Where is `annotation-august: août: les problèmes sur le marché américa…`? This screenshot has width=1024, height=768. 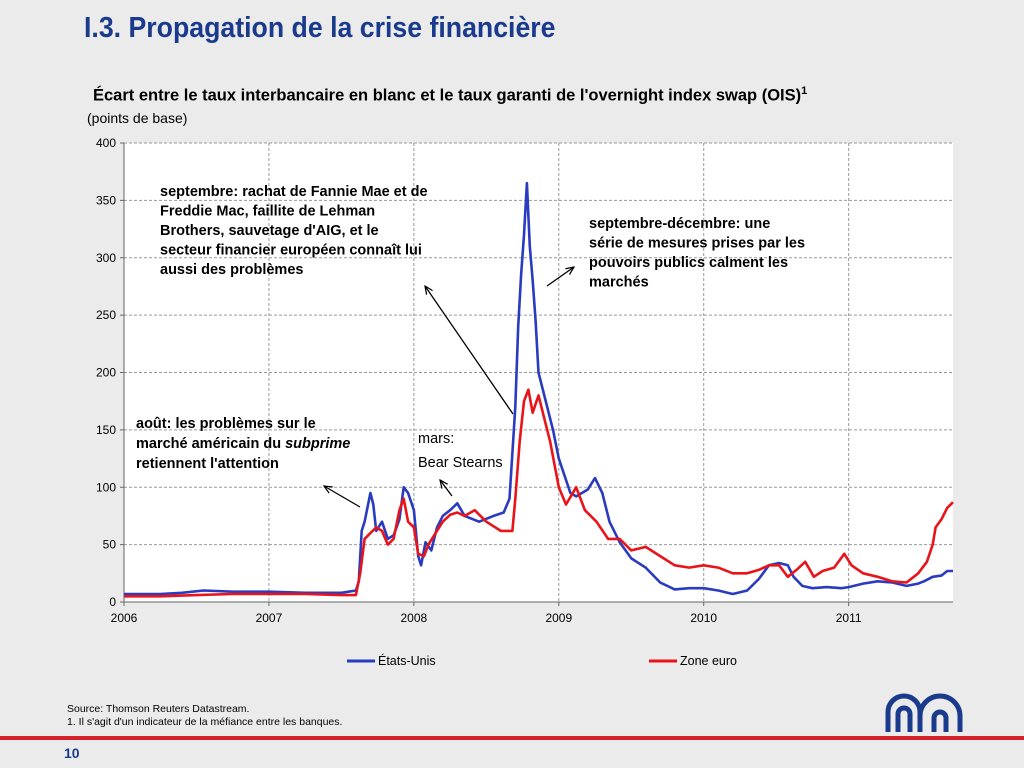
annotation-august: août: les problèmes sur le marché américa… is located at coordinates (243, 444).